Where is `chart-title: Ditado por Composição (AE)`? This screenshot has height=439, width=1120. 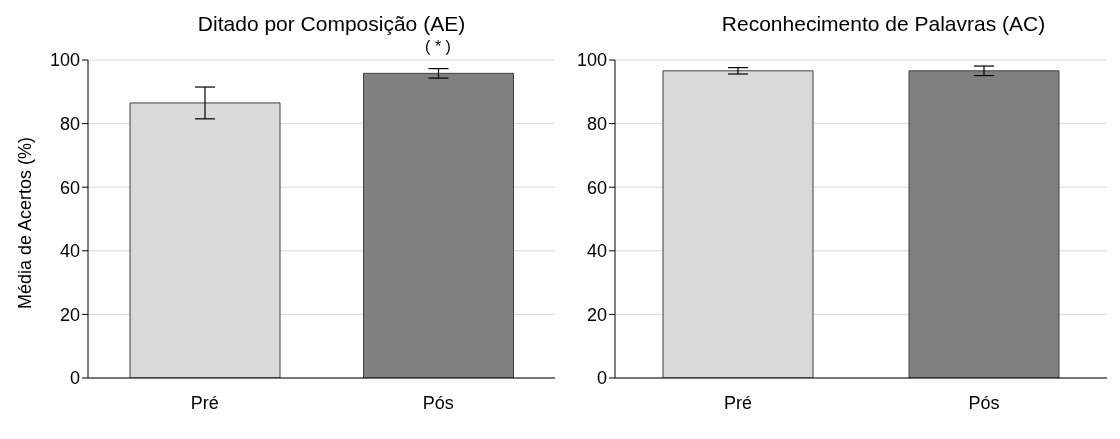
chart-title: Ditado por Composição (AE) is located at coordinates (331, 24).